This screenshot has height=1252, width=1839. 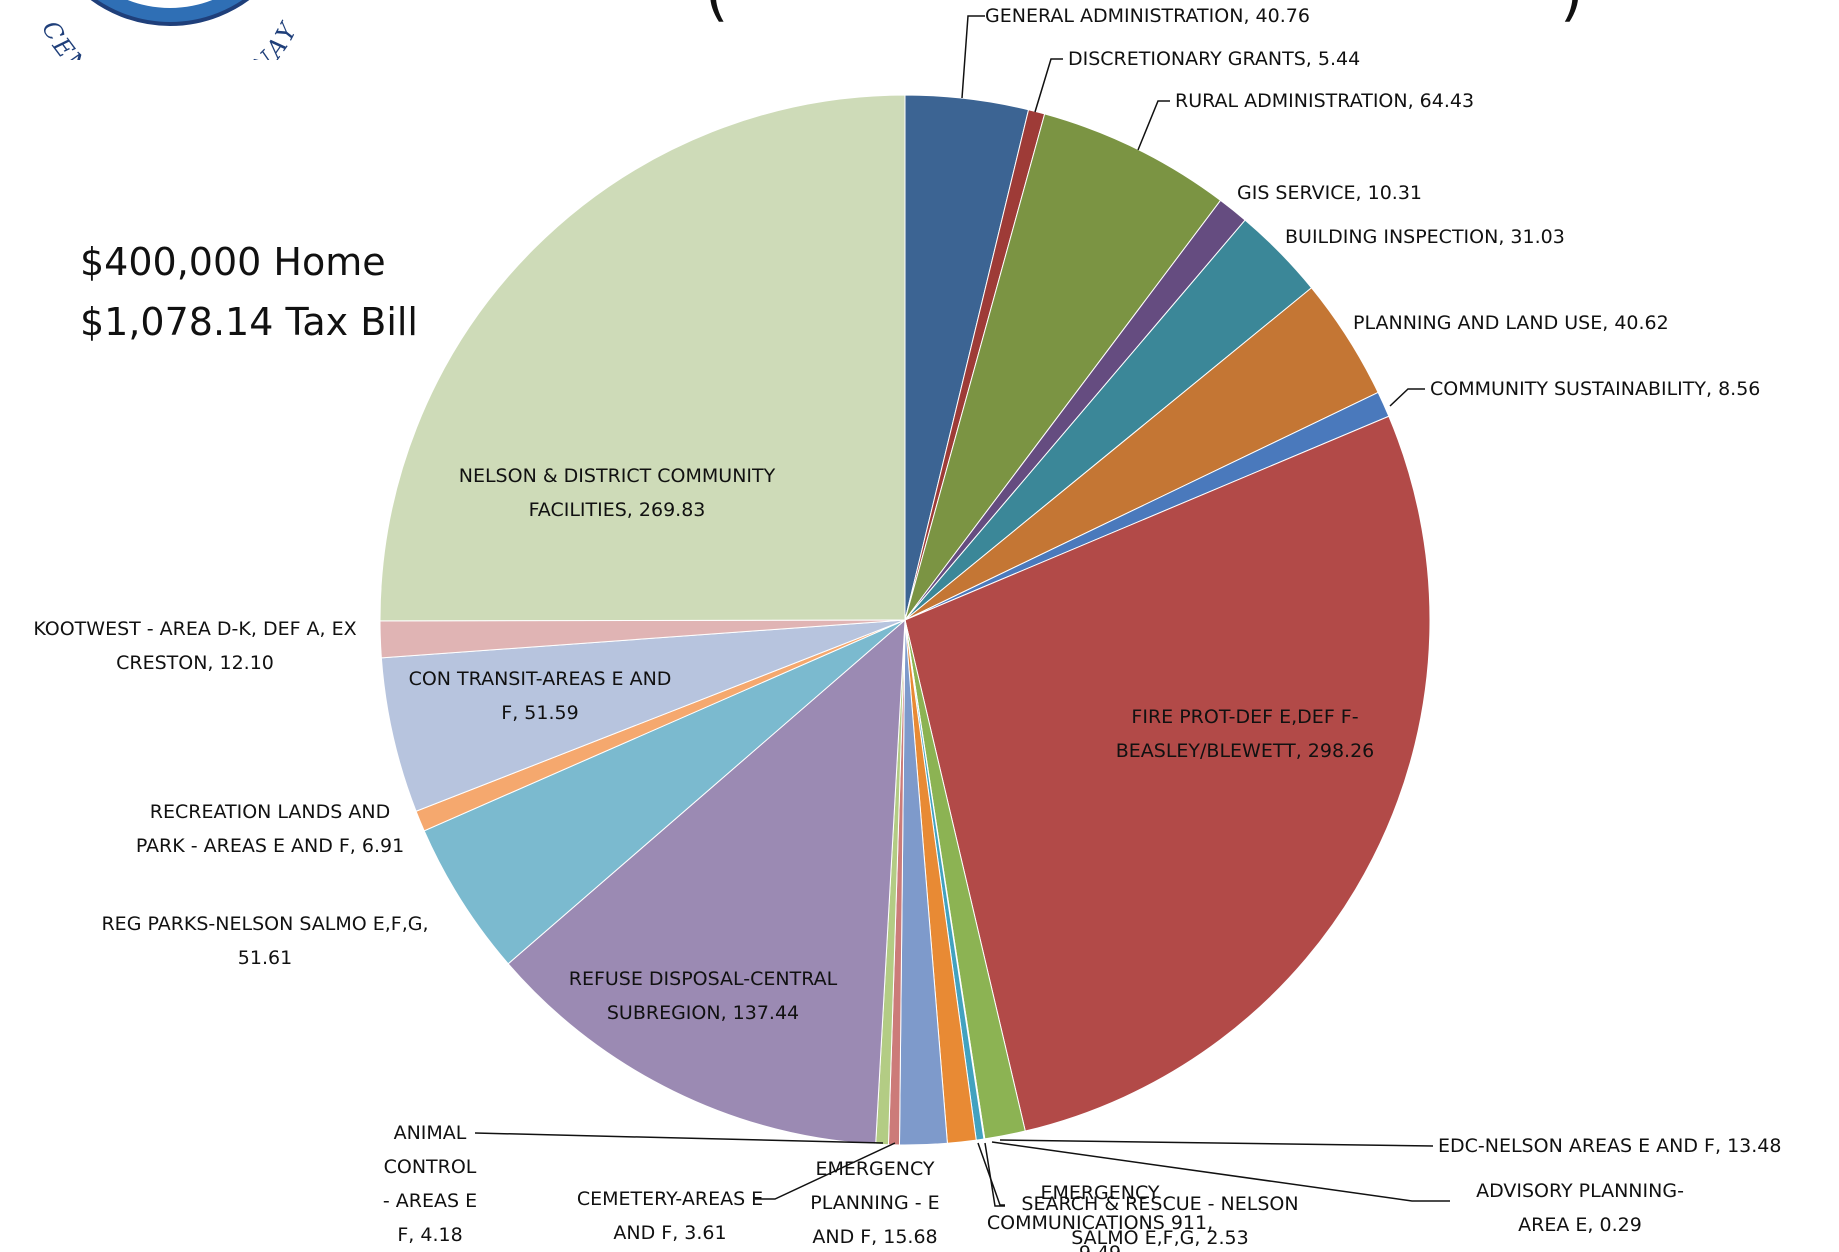 I want to click on leader-line-advisory-planning-area-e, so click(x=1220, y=1171).